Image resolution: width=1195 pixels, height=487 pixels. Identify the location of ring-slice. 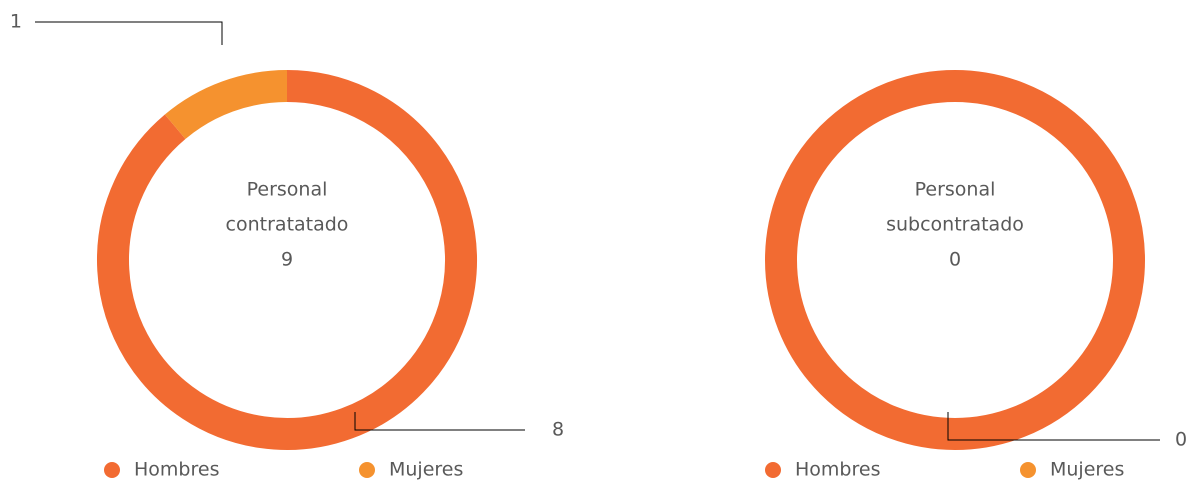
(226, 105).